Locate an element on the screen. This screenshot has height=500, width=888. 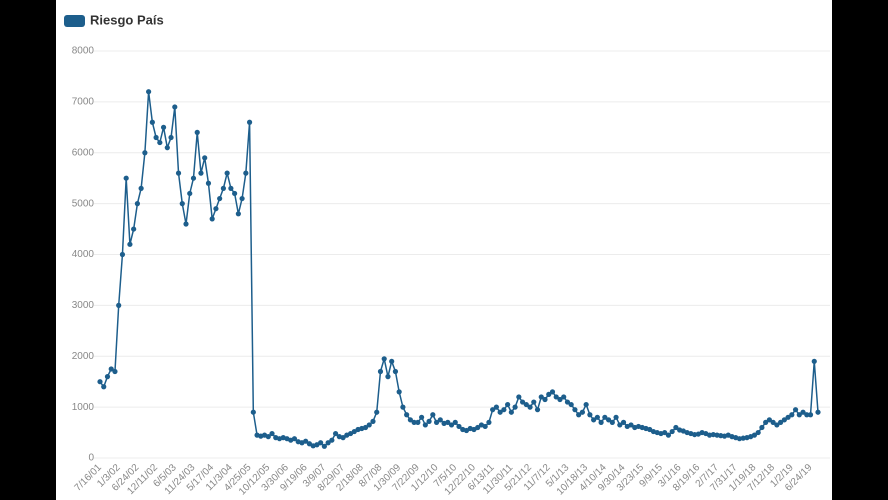
y-tick-label: 0 is located at coordinates (91, 458).